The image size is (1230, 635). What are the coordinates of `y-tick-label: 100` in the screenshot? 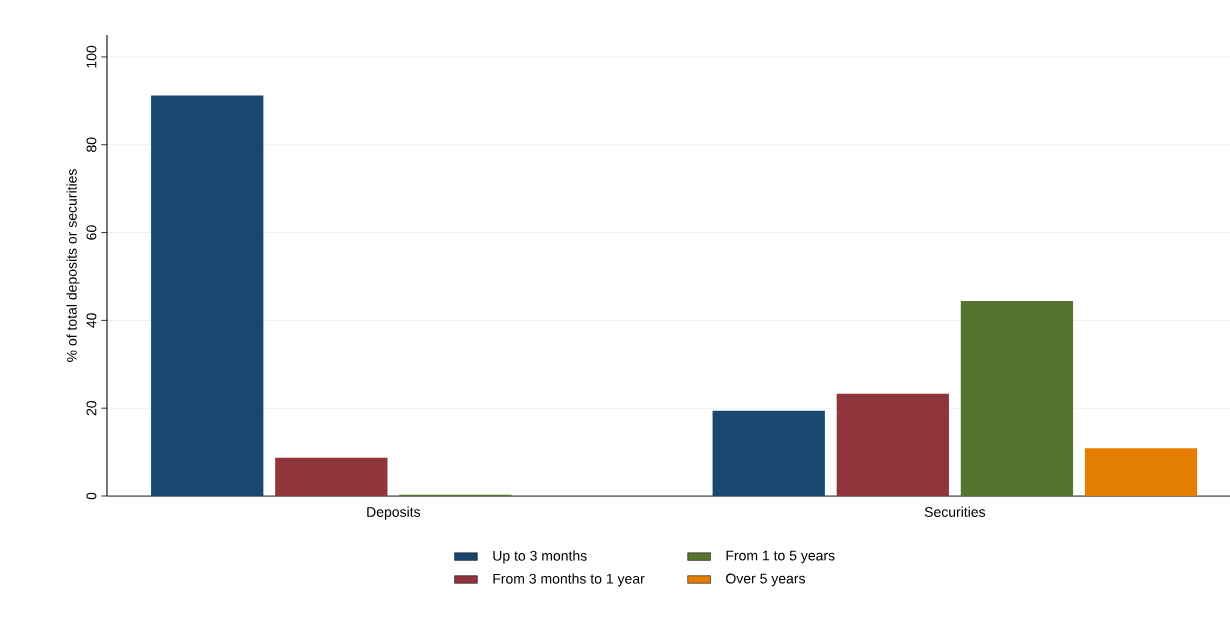 It's located at (91, 56).